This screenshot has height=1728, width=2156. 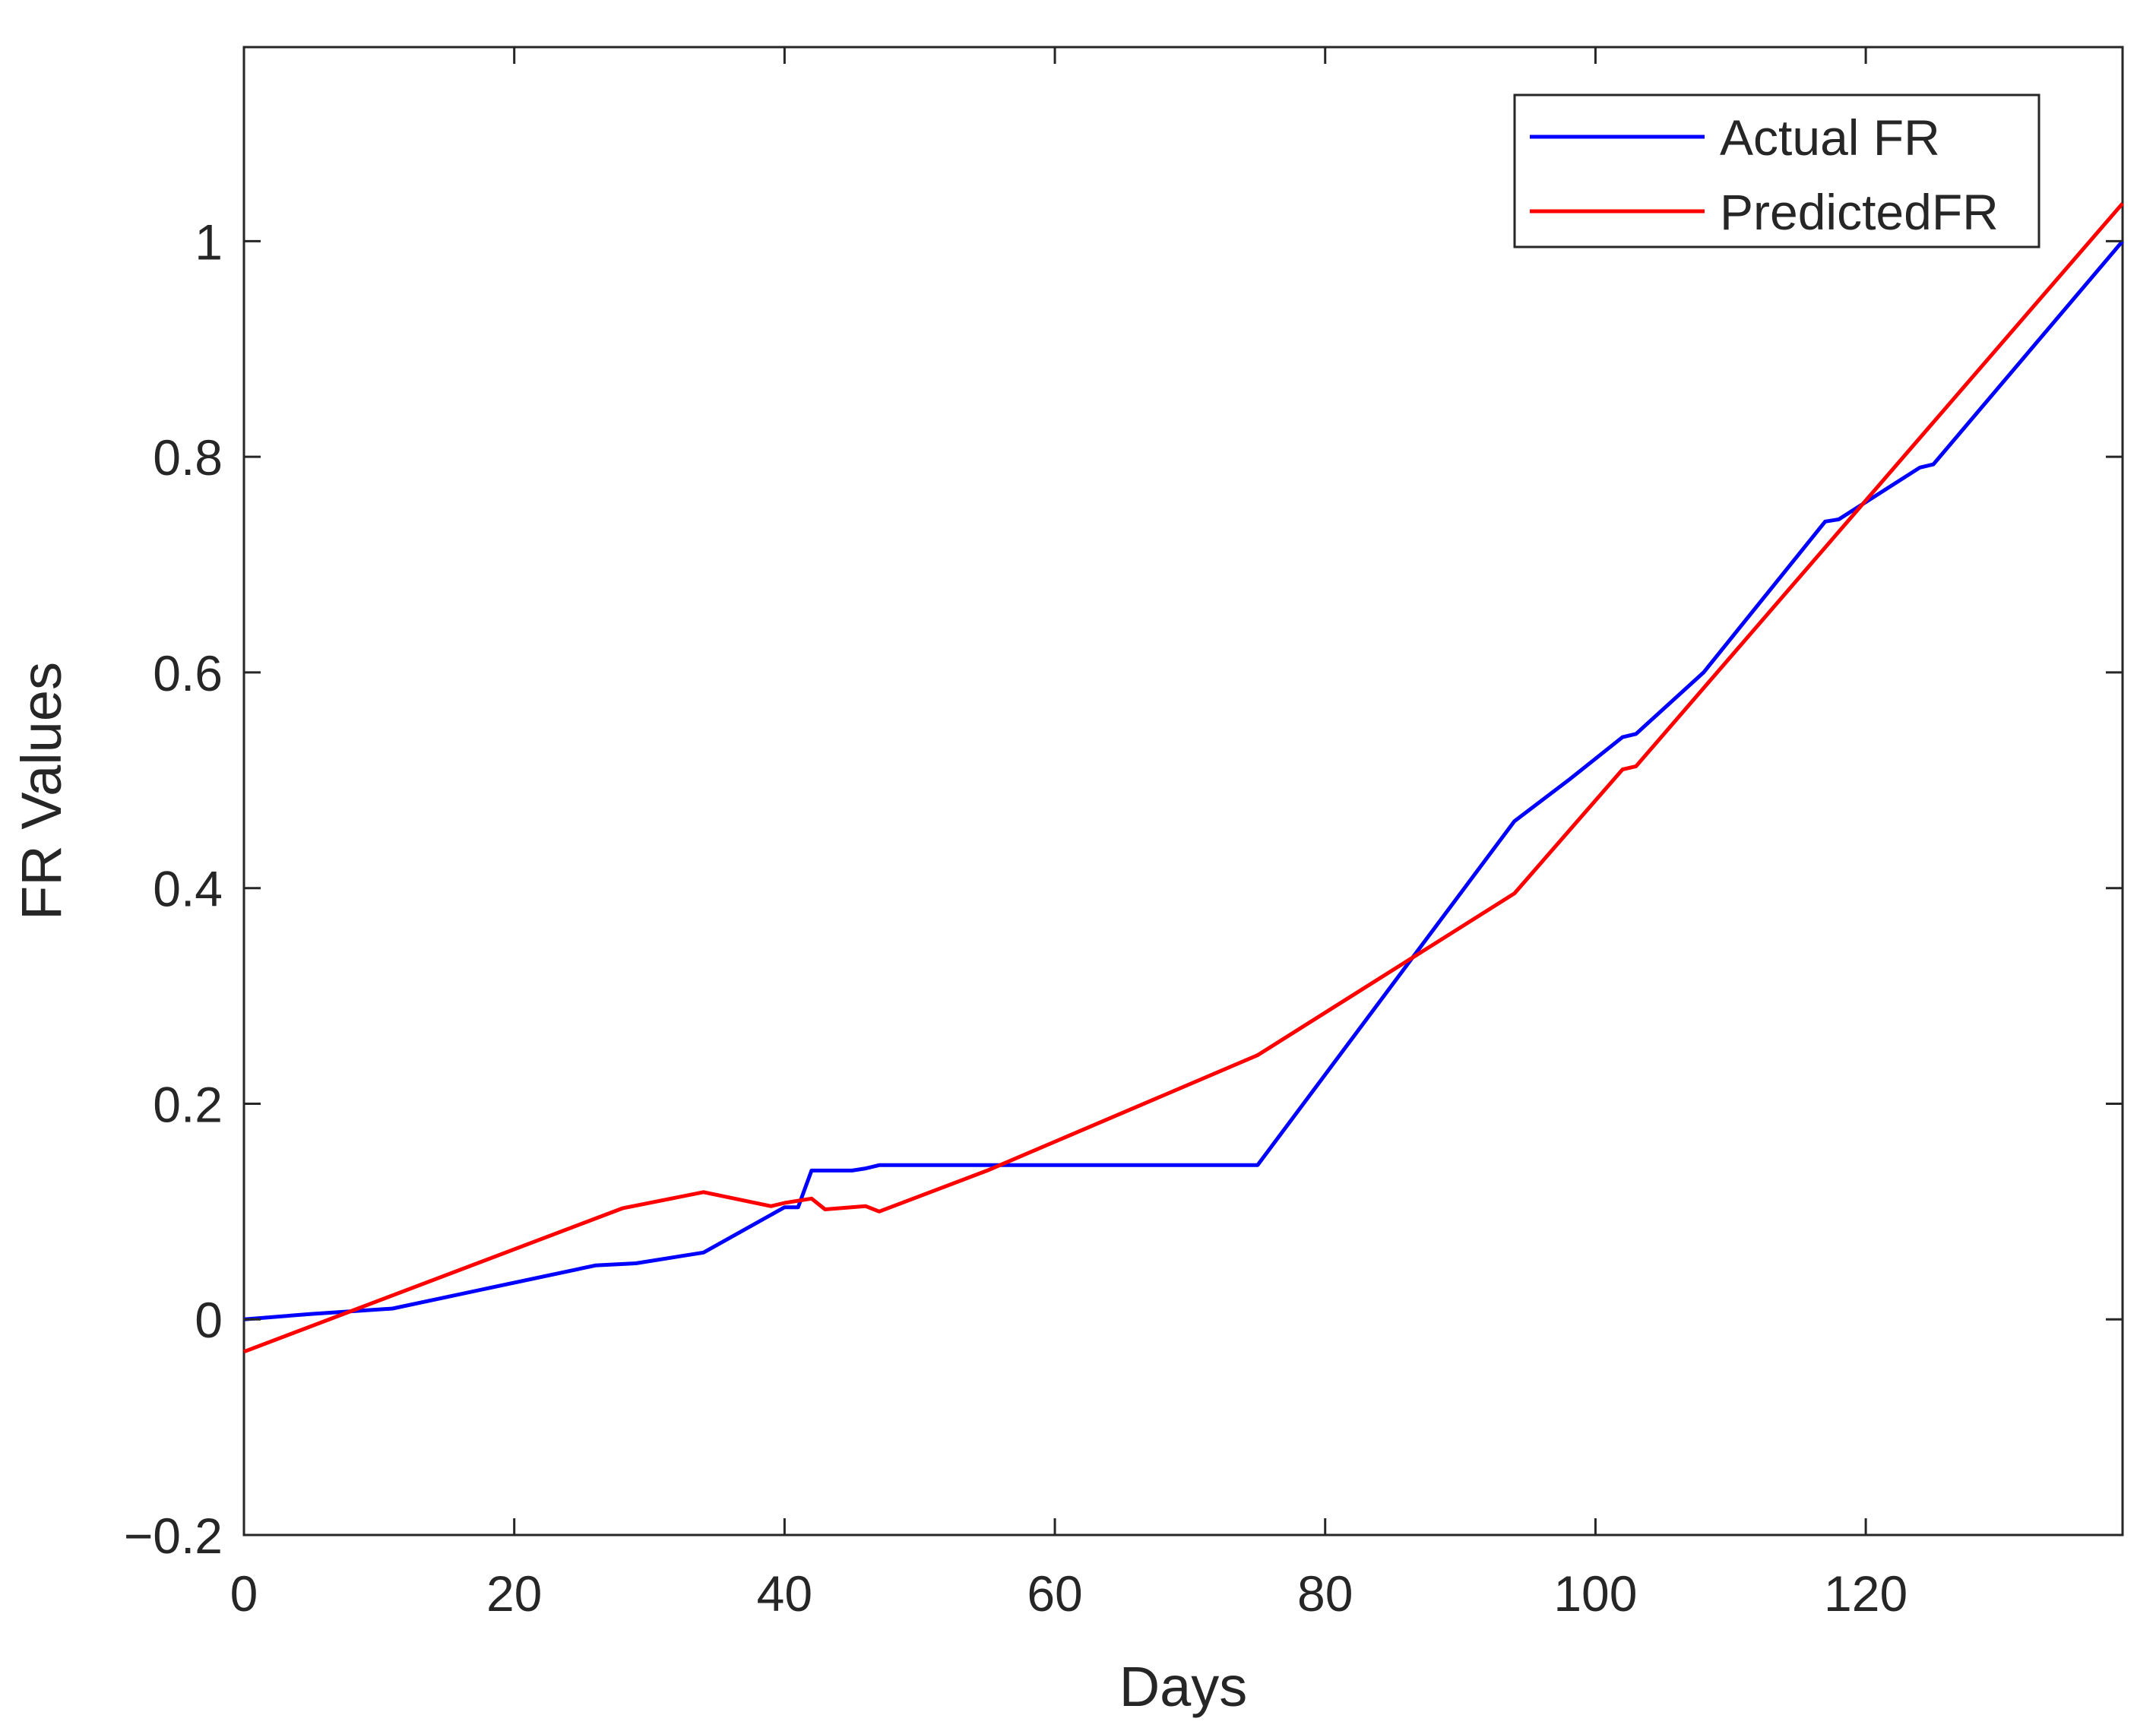 I want to click on y-tick-label: 0, so click(x=209, y=1320).